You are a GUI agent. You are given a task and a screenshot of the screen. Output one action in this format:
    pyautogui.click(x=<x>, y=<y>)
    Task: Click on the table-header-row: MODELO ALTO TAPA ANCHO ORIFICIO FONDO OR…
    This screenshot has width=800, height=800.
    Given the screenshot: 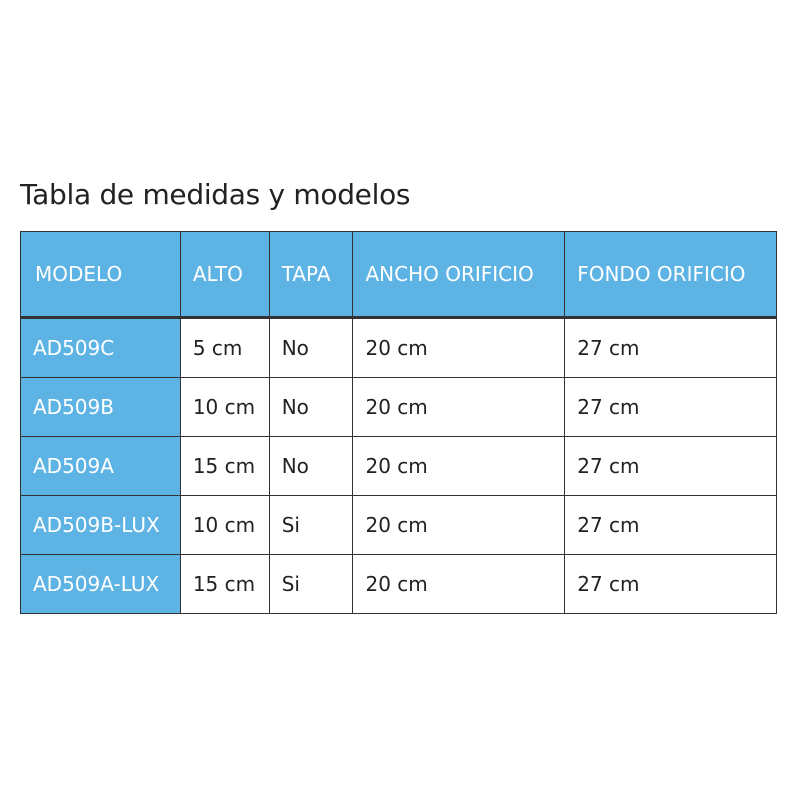 What is the action you would take?
    pyautogui.click(x=398, y=275)
    